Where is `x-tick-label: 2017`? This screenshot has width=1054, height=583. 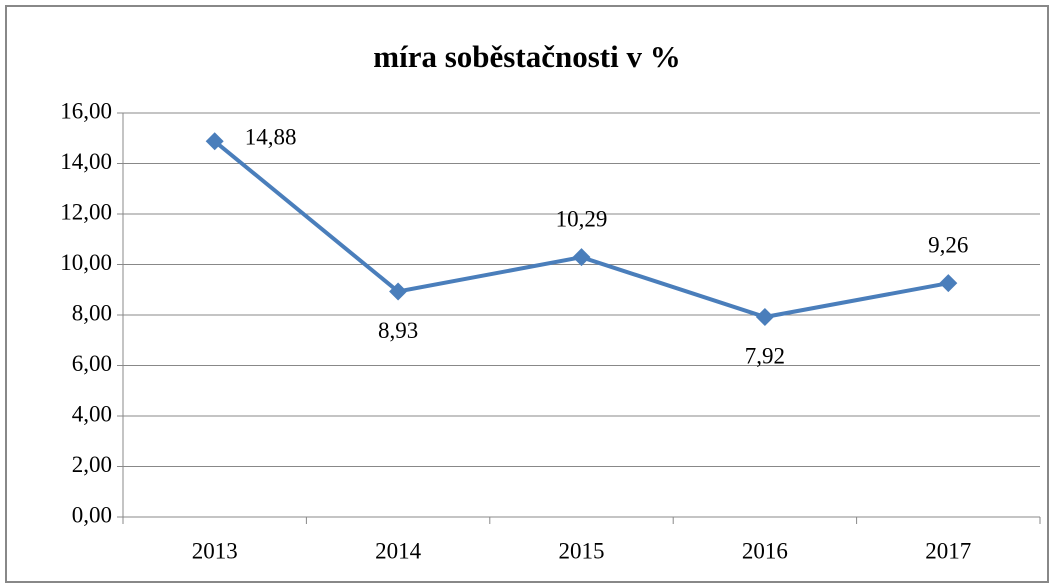 x-tick-label: 2017 is located at coordinates (948, 550).